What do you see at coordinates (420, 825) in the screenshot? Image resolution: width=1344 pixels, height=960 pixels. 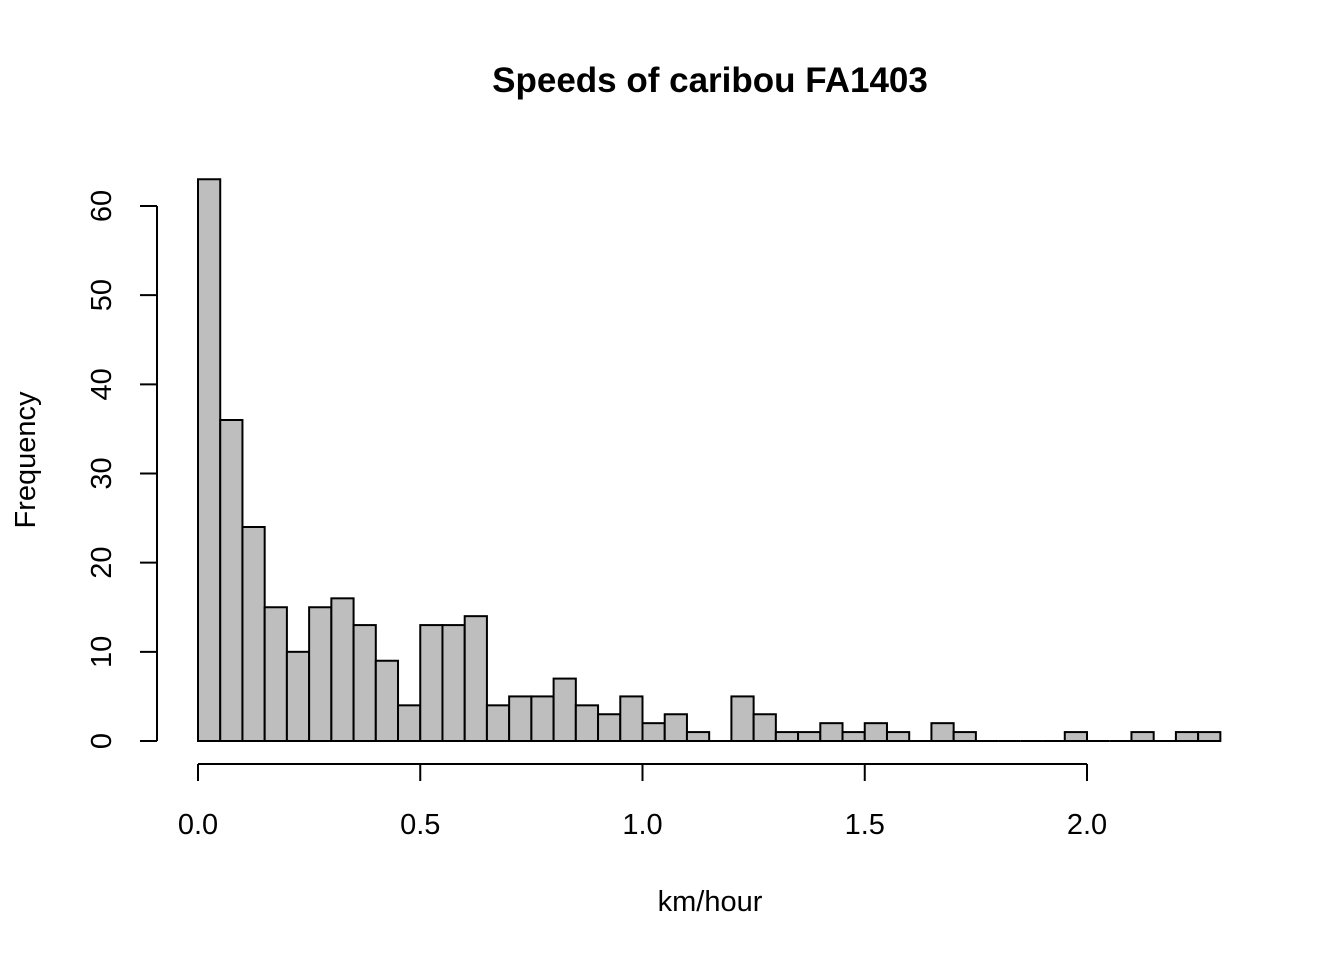 I see `x-tick-label: 0.5` at bounding box center [420, 825].